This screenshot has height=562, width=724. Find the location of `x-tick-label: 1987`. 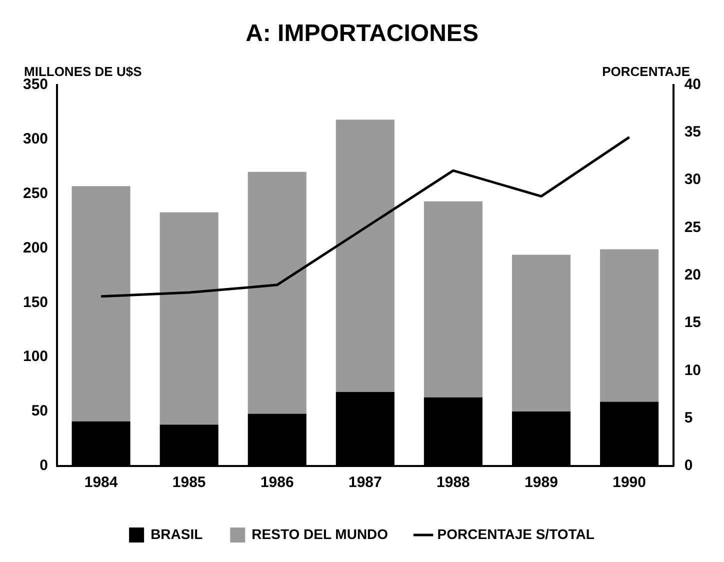

x-tick-label: 1987 is located at coordinates (365, 483).